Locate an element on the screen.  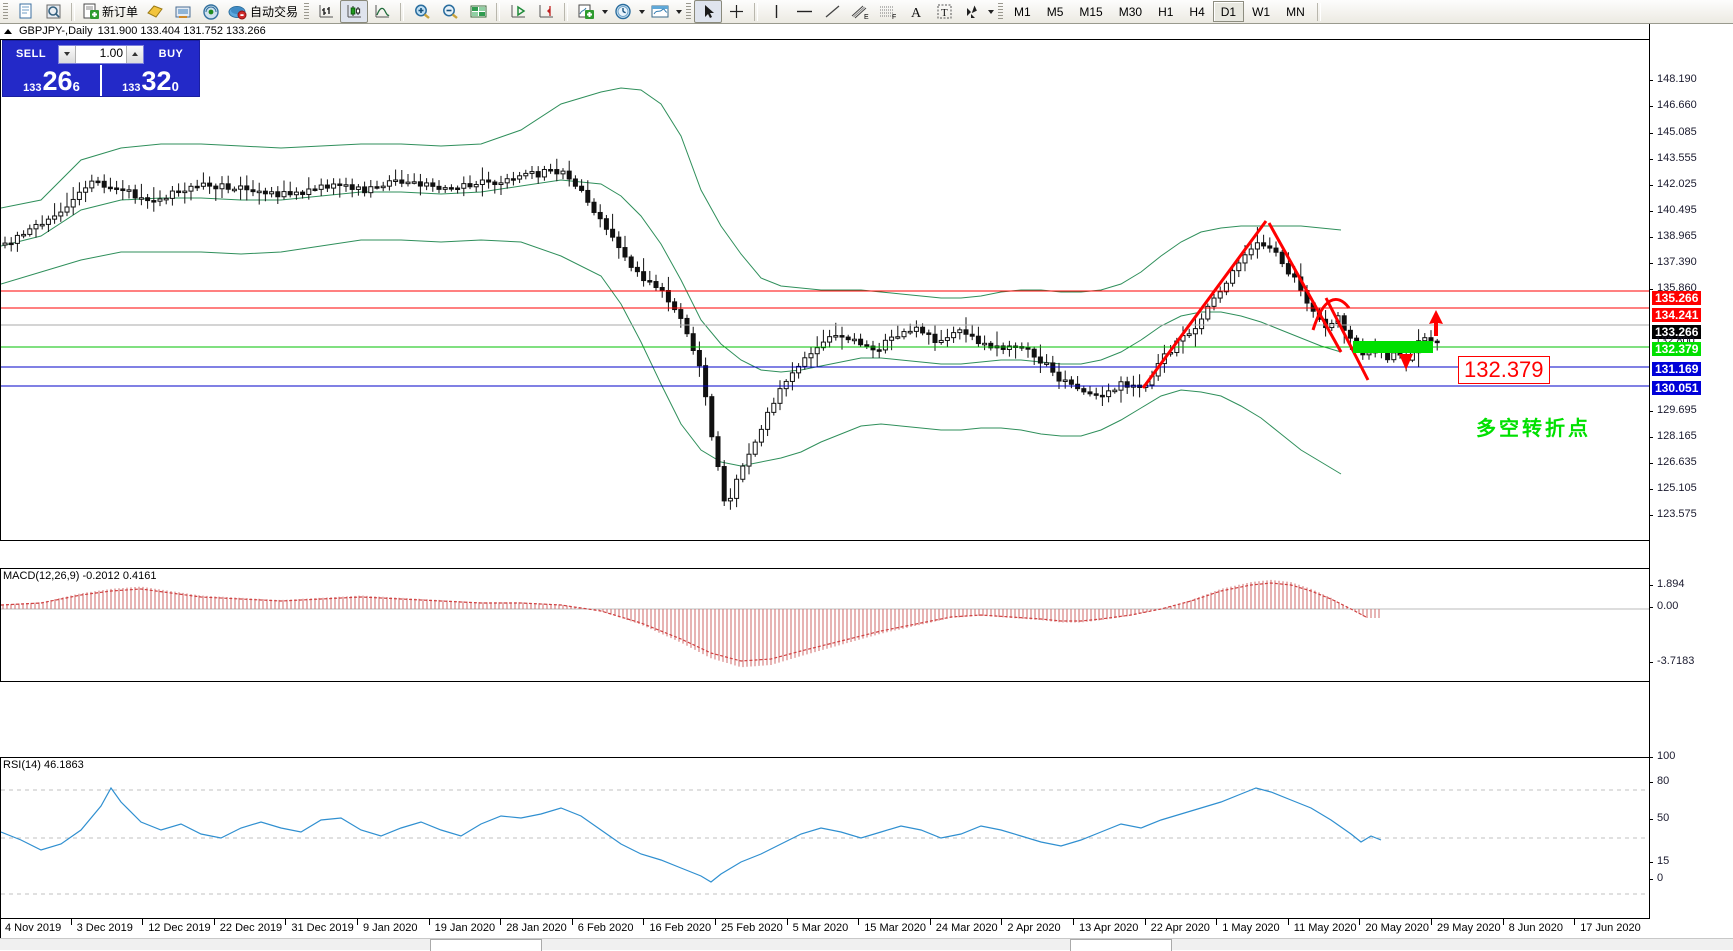
bar-chart-icon is located at coordinates (326, 11).